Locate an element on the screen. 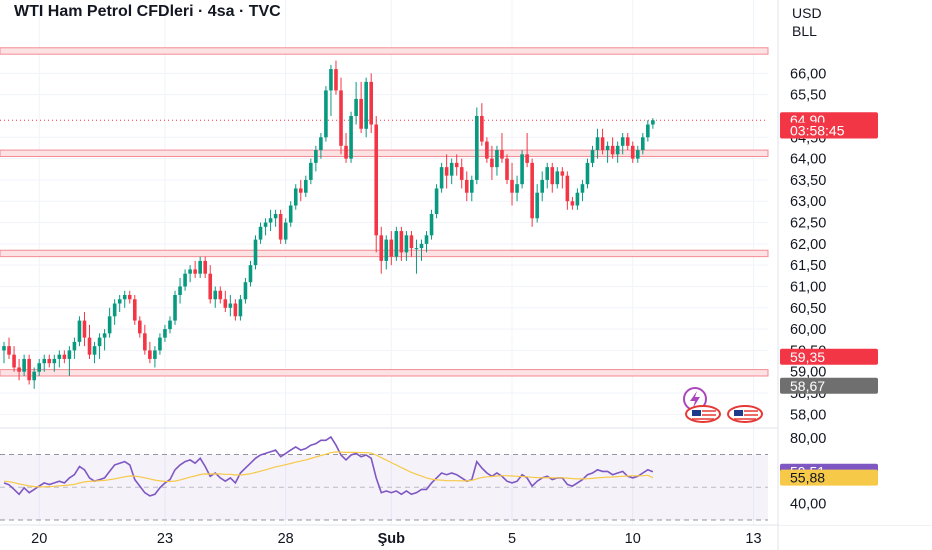 The image size is (932, 550). us-flag-event-icon is located at coordinates (745, 414).